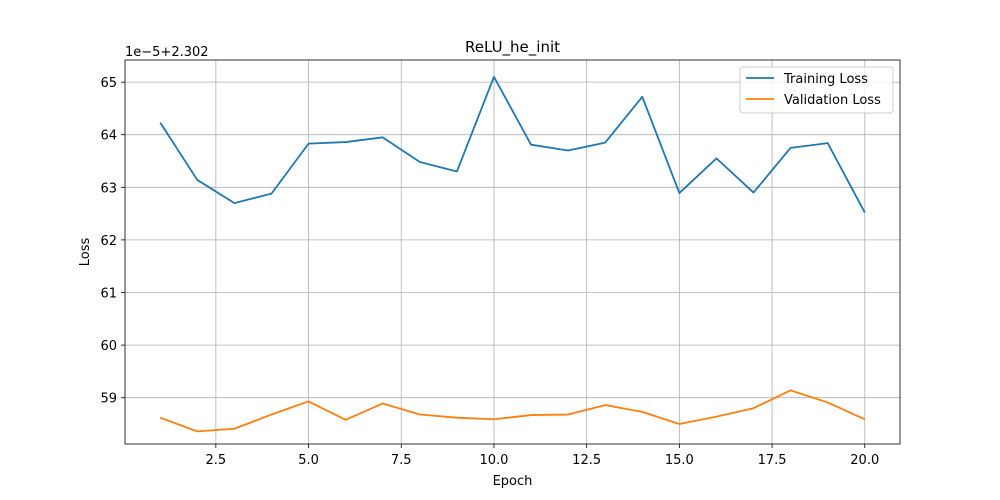 The image size is (1000, 500). What do you see at coordinates (108, 83) in the screenshot?
I see `y-tick-label: 65` at bounding box center [108, 83].